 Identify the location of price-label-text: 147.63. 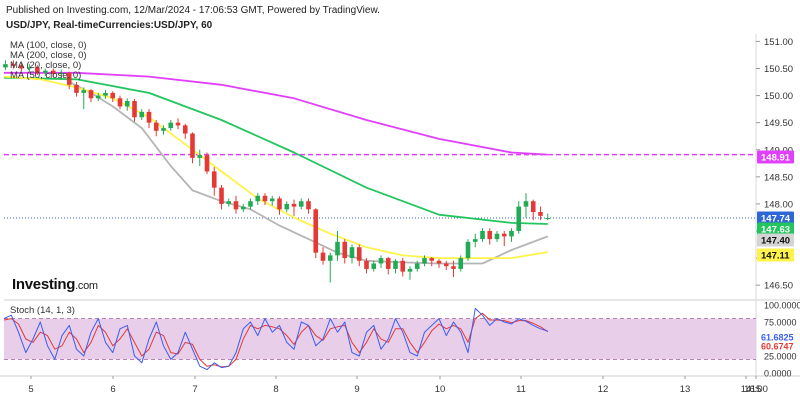
(775, 230).